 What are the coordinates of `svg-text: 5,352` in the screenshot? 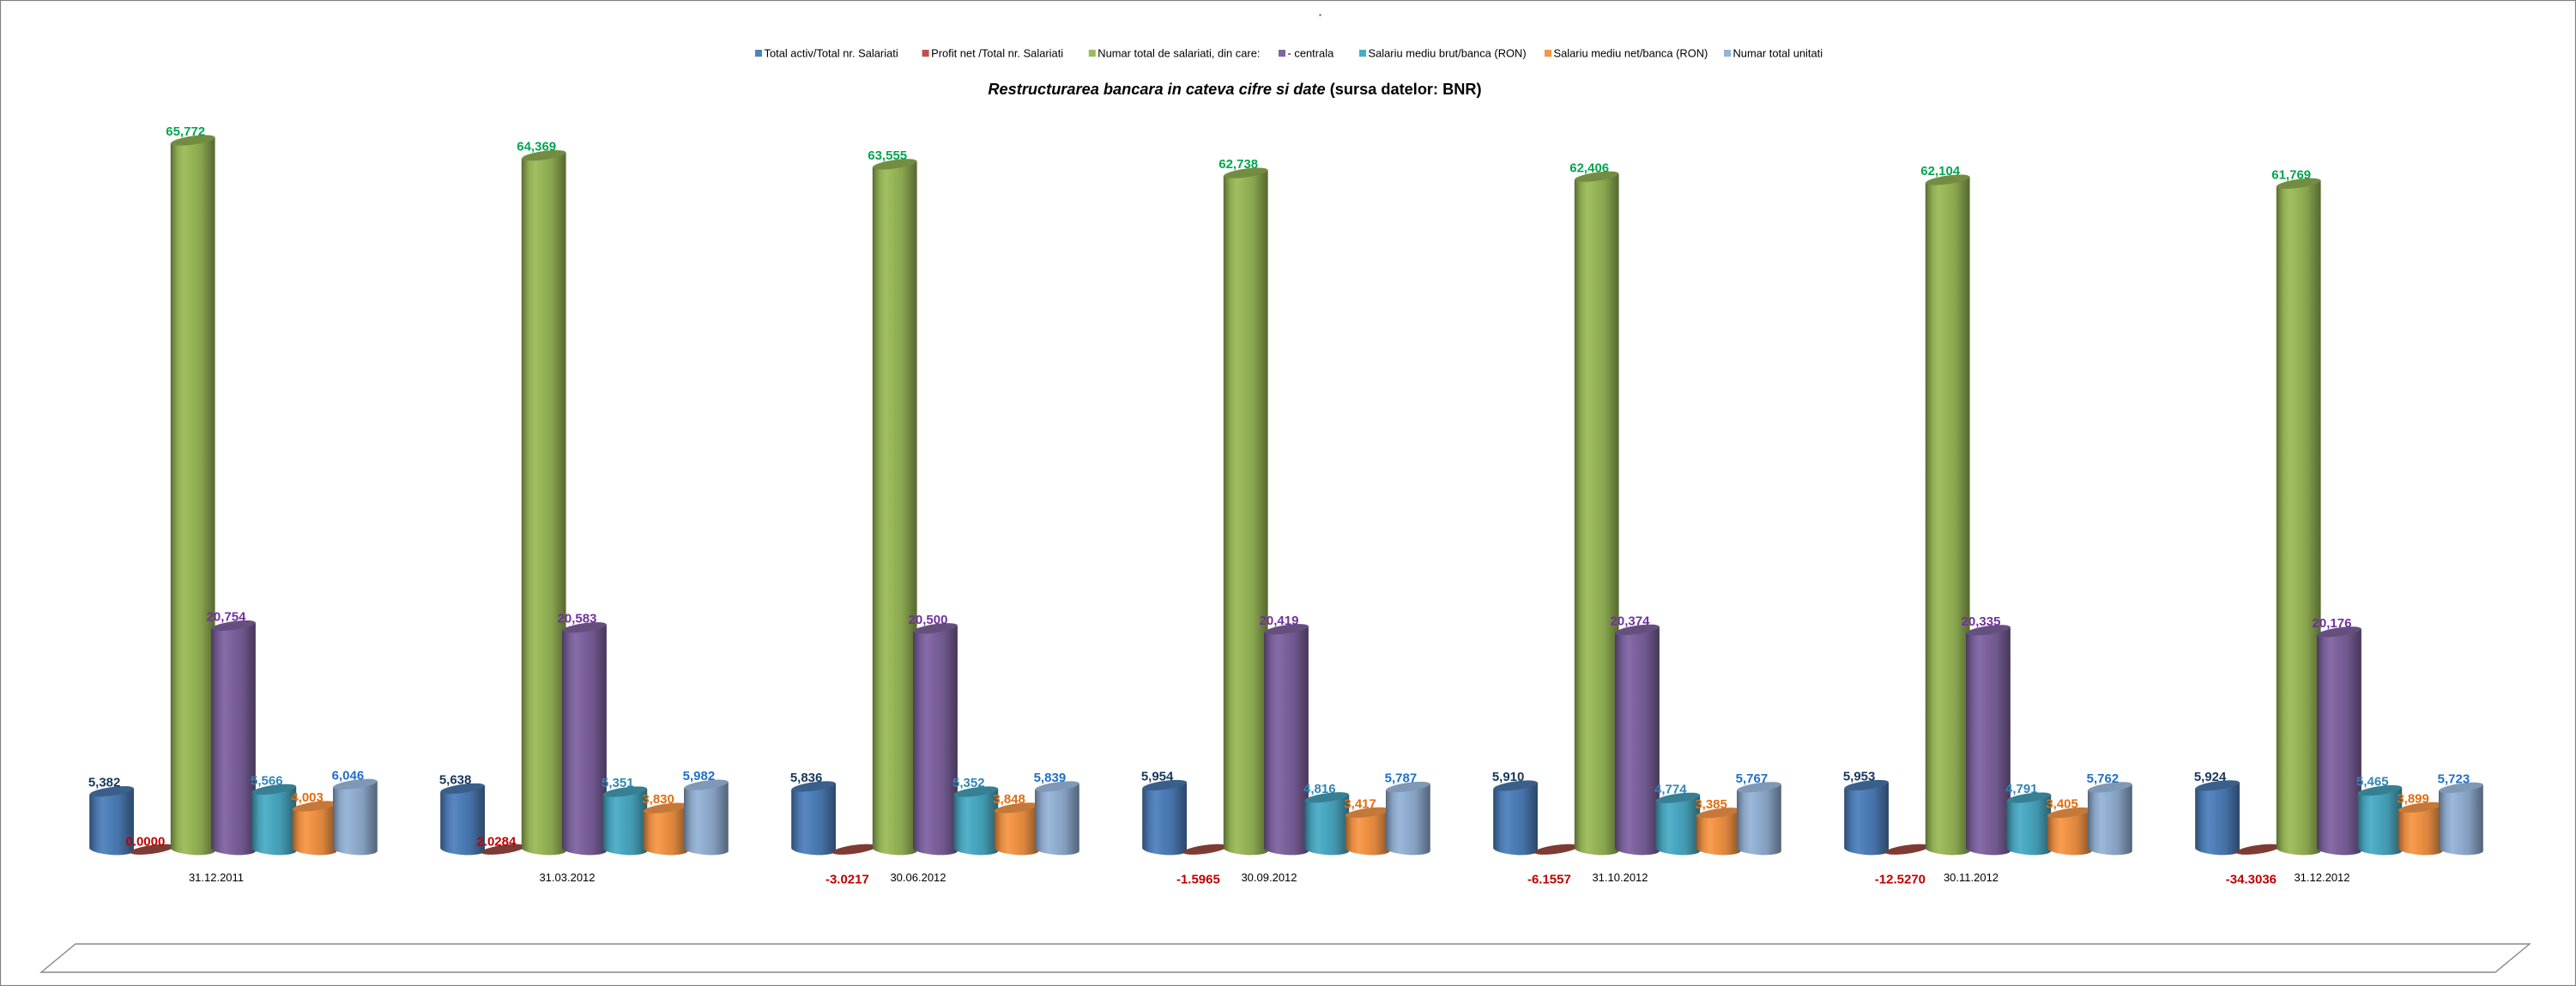 It's located at (968, 783).